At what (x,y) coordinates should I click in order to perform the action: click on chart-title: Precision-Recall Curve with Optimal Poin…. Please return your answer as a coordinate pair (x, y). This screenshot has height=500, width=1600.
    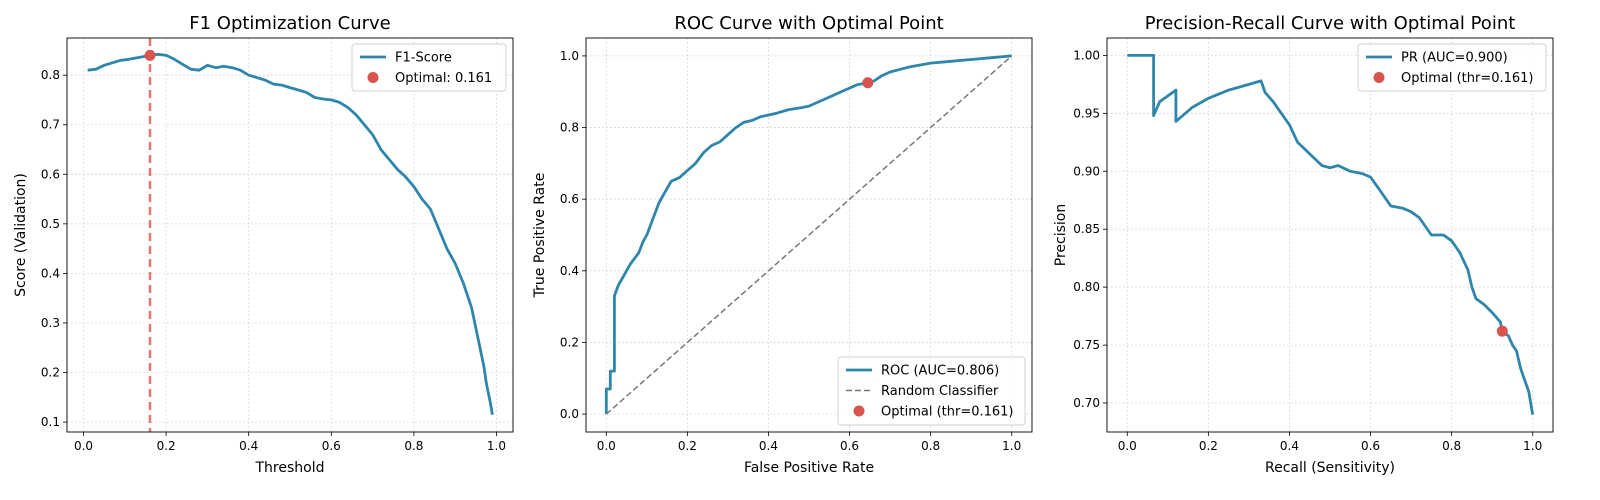
    Looking at the image, I should click on (1330, 23).